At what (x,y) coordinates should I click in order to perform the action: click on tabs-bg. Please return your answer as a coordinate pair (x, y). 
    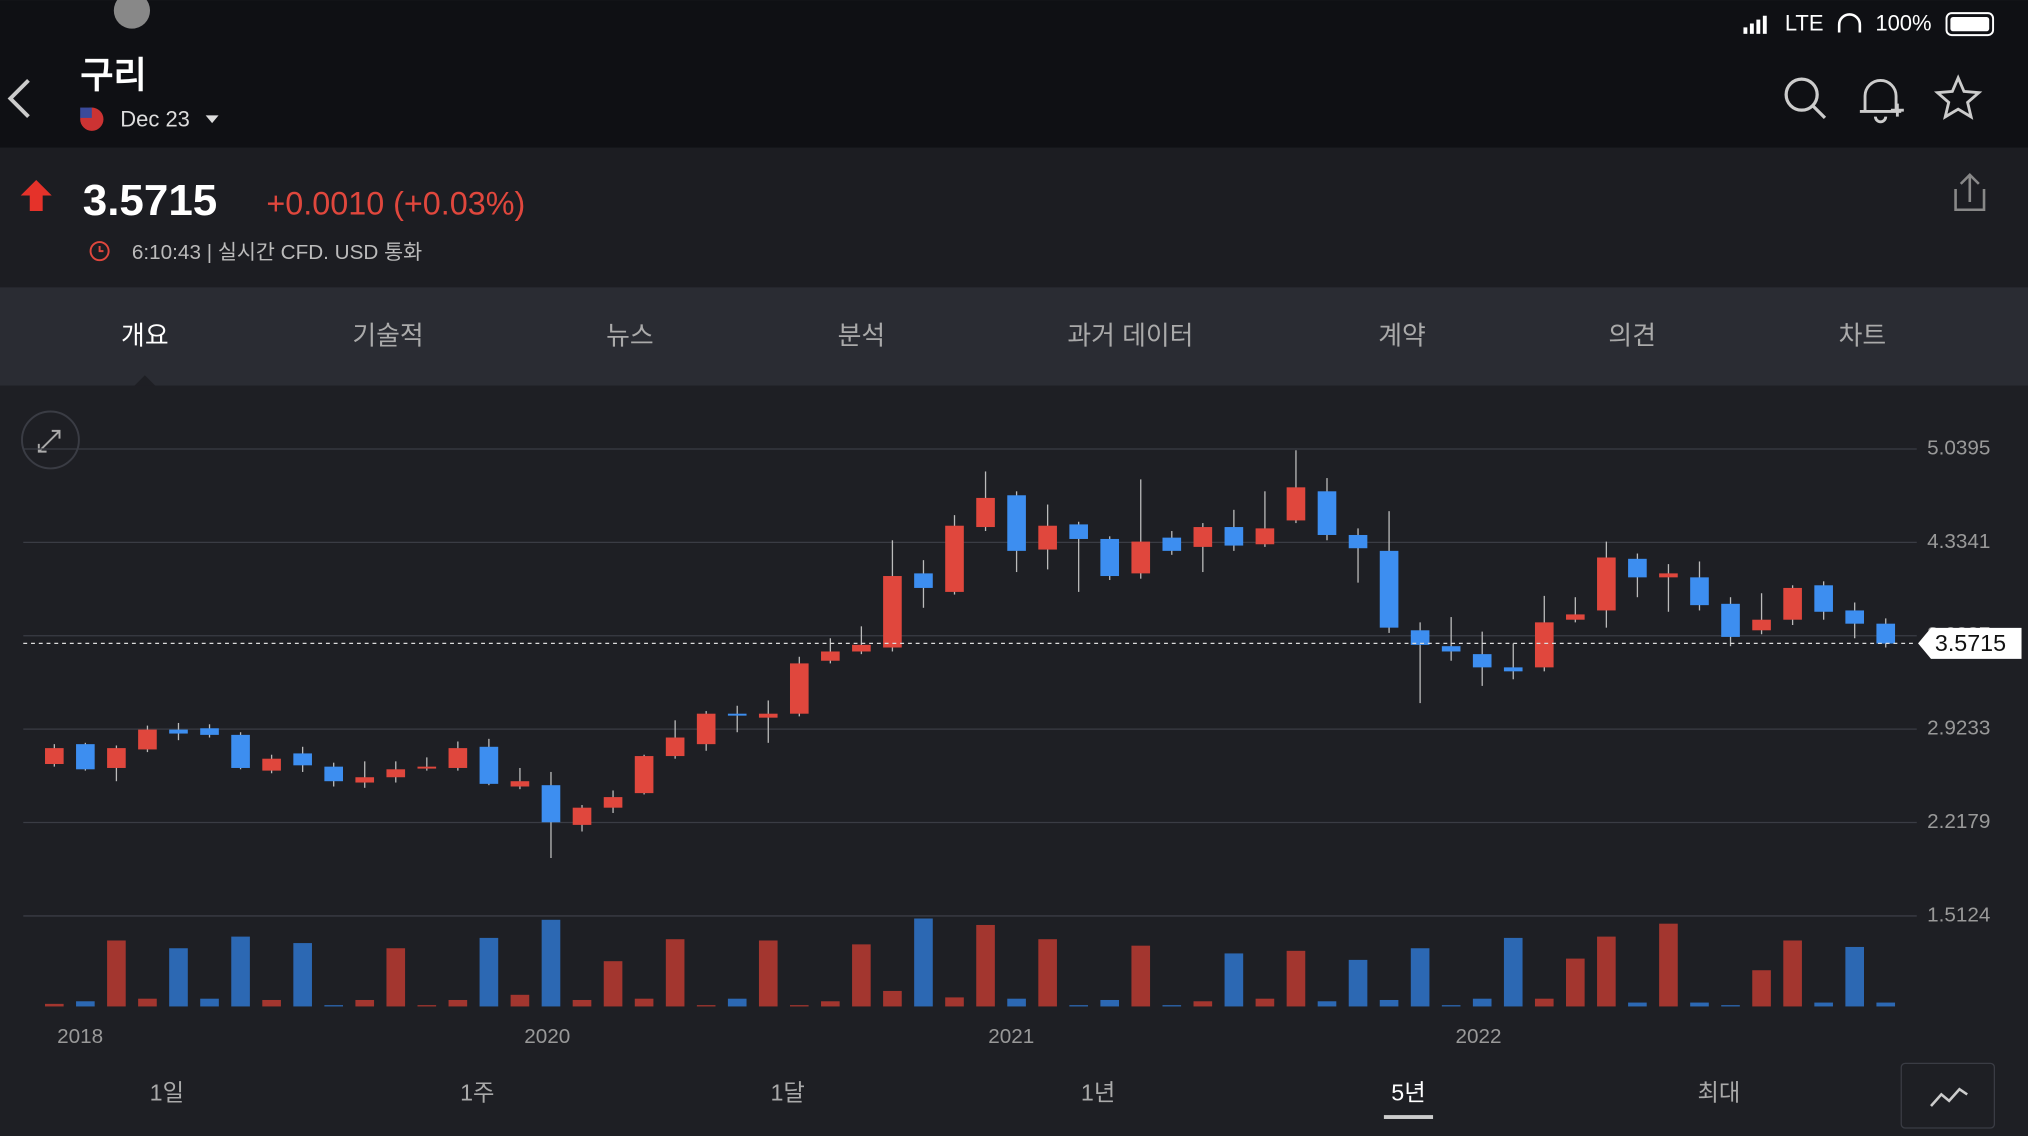
    Looking at the image, I should click on (1014, 336).